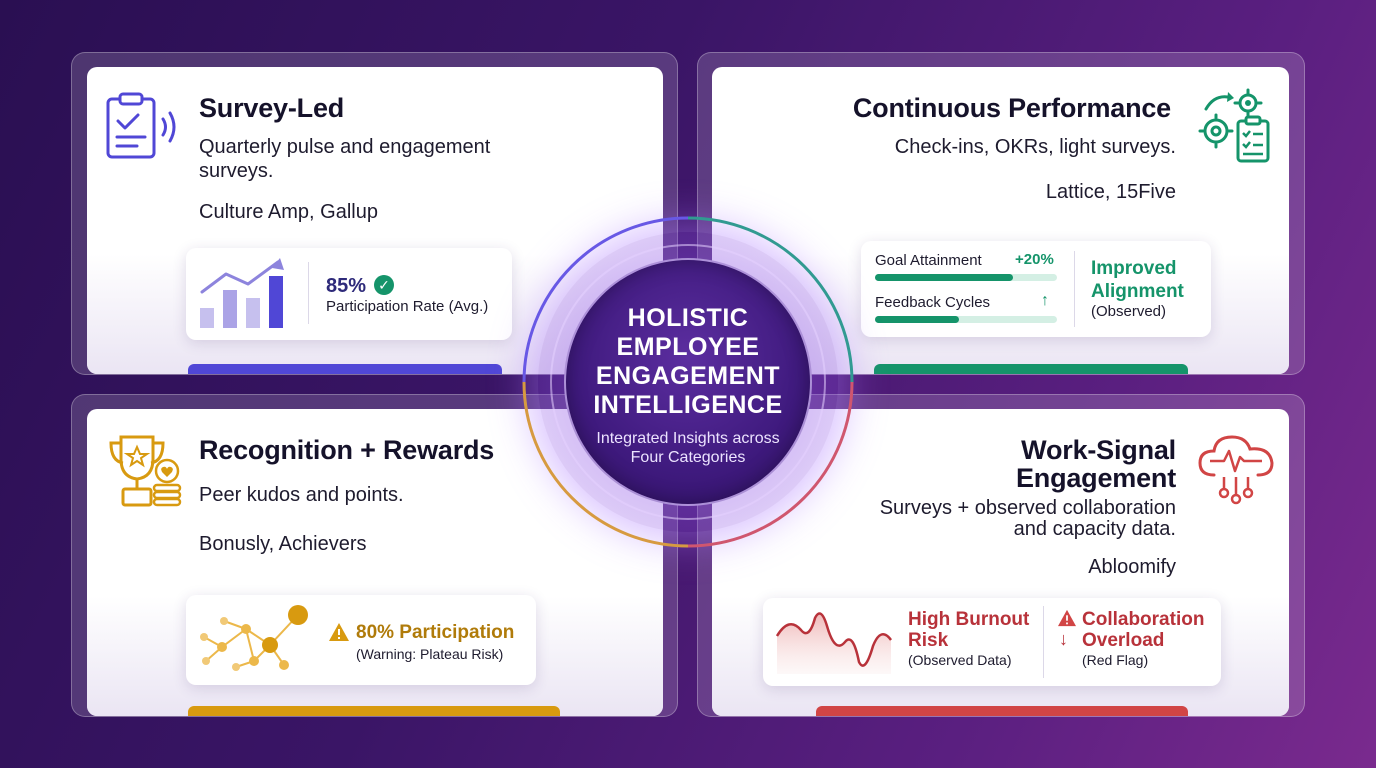  What do you see at coordinates (688, 457) in the screenshot?
I see `hub-subtitle-2: Four Categories` at bounding box center [688, 457].